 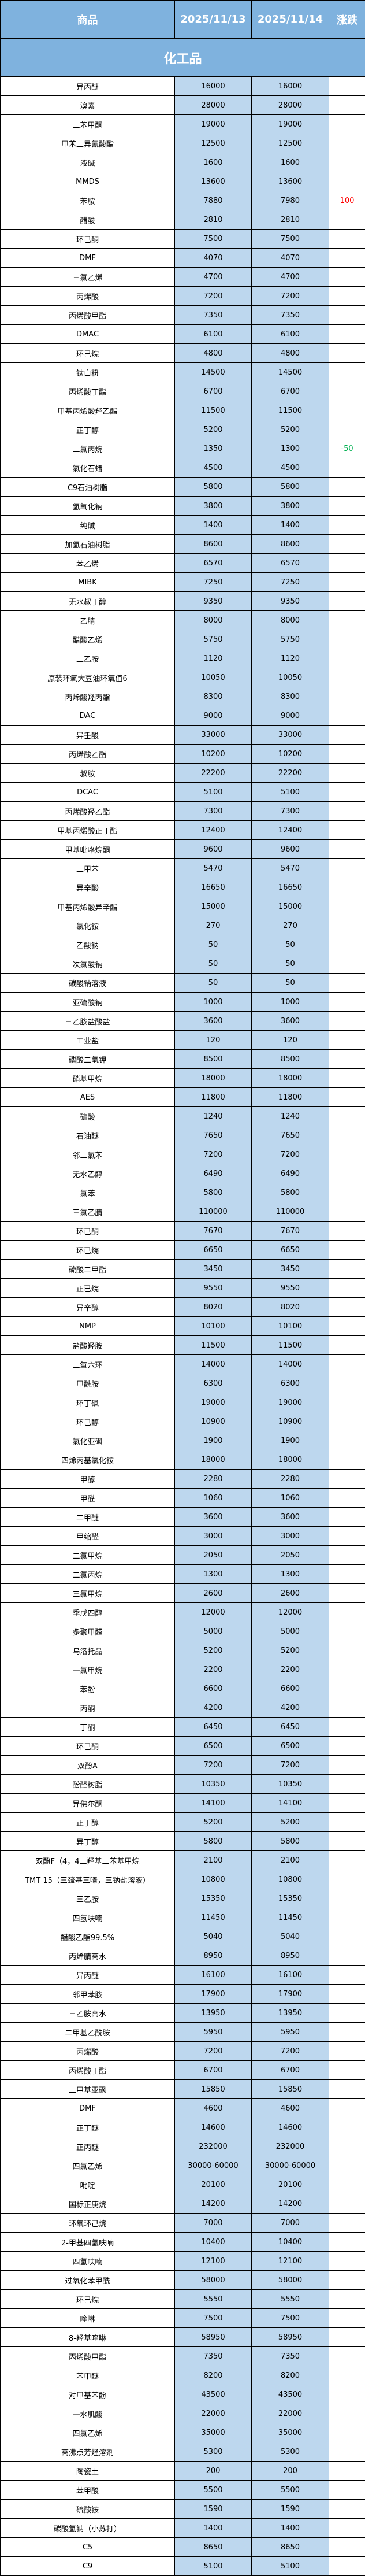 What do you see at coordinates (182, 1555) in the screenshot?
I see `table-row: 二氯甲烷 2050 2050` at bounding box center [182, 1555].